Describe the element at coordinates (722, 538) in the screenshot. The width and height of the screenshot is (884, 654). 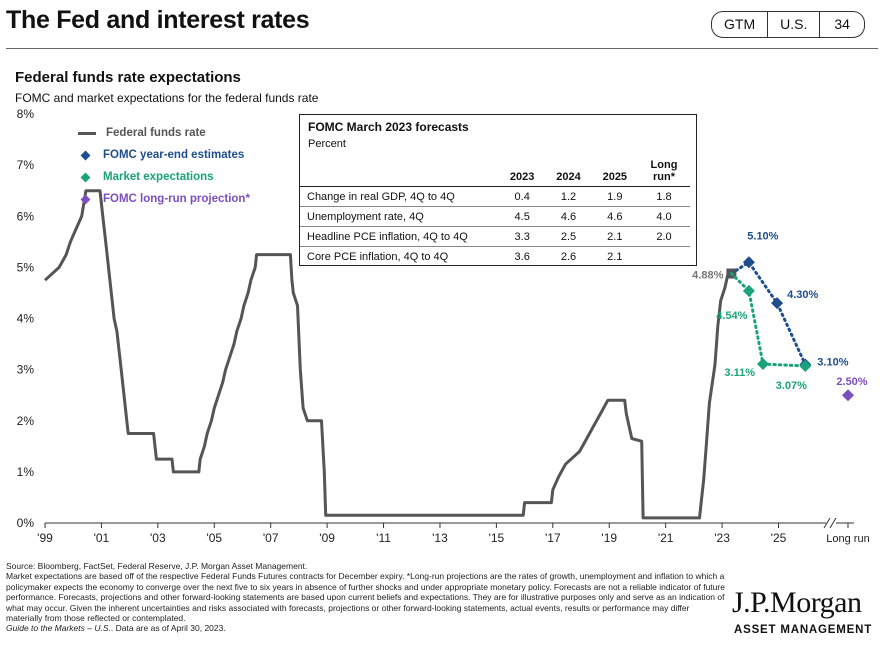
I see `x-tick-label: '23` at that location.